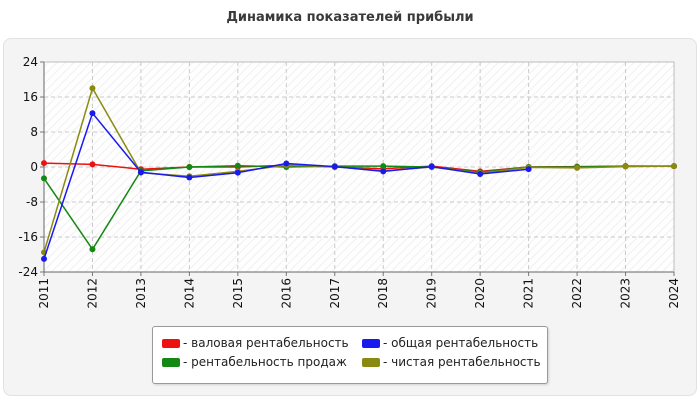 This screenshot has width=700, height=400. Describe the element at coordinates (371, 343) in the screenshot. I see `legend-swatch-total-margin` at that location.